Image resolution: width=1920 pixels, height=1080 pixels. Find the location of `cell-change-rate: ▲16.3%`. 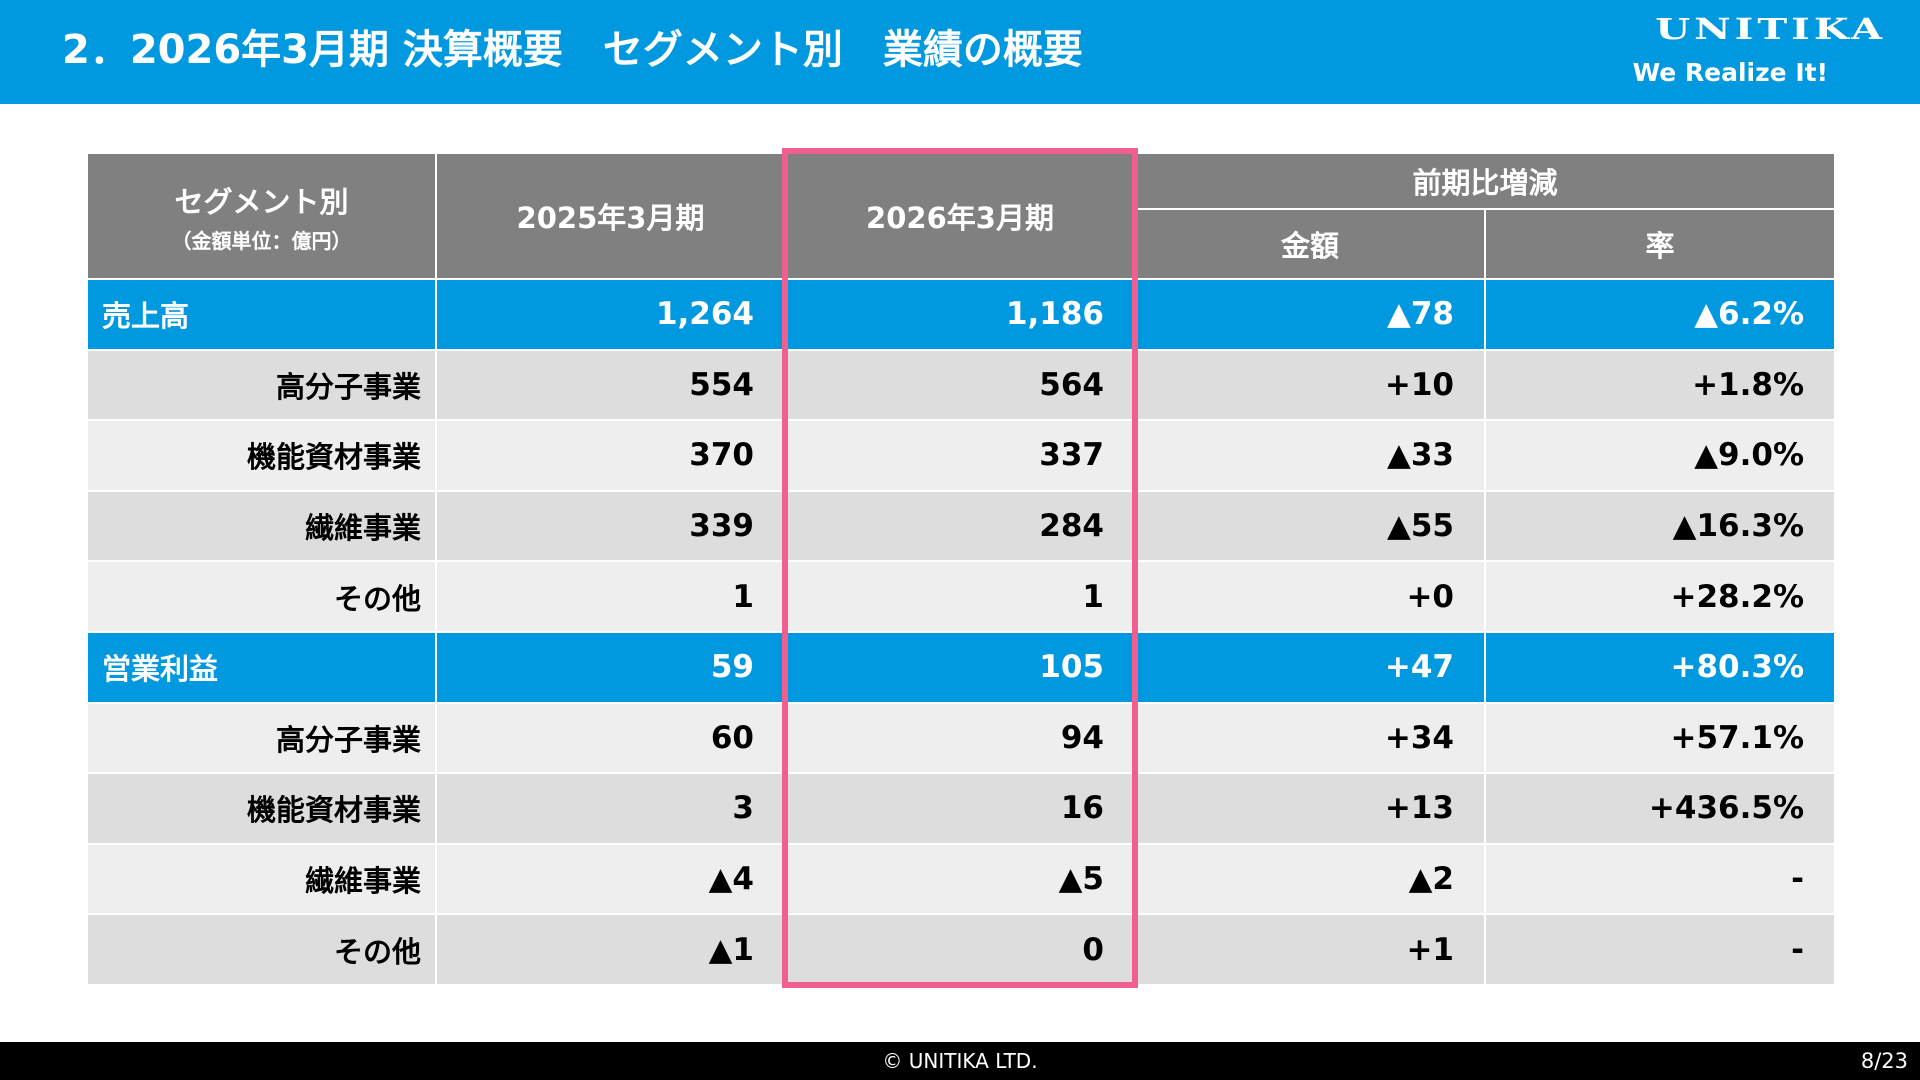

cell-change-rate: ▲16.3% is located at coordinates (1660, 526).